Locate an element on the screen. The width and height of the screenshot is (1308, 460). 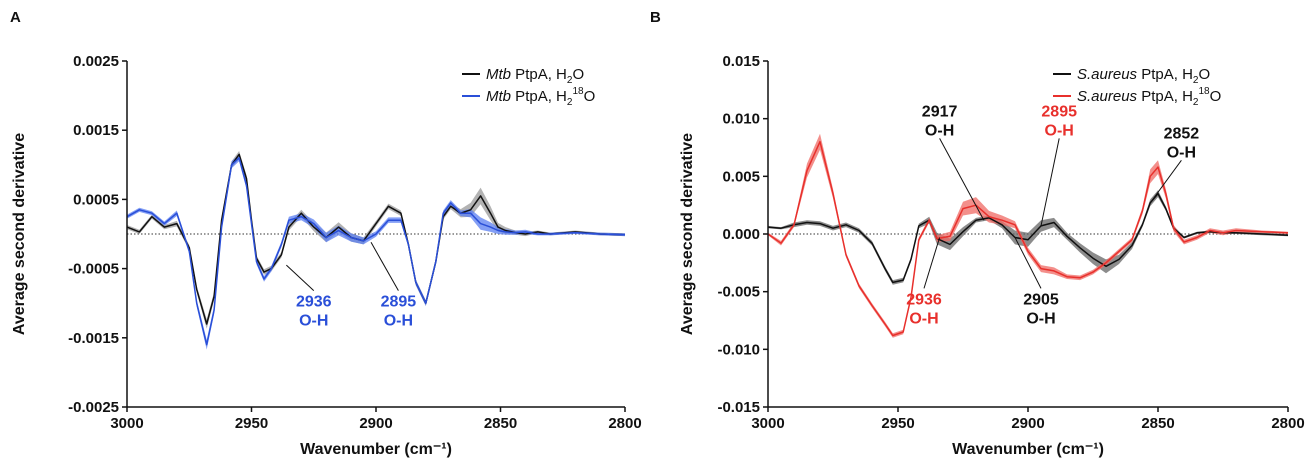
y-tick-label: -0.005 is located at coordinates (738, 292).